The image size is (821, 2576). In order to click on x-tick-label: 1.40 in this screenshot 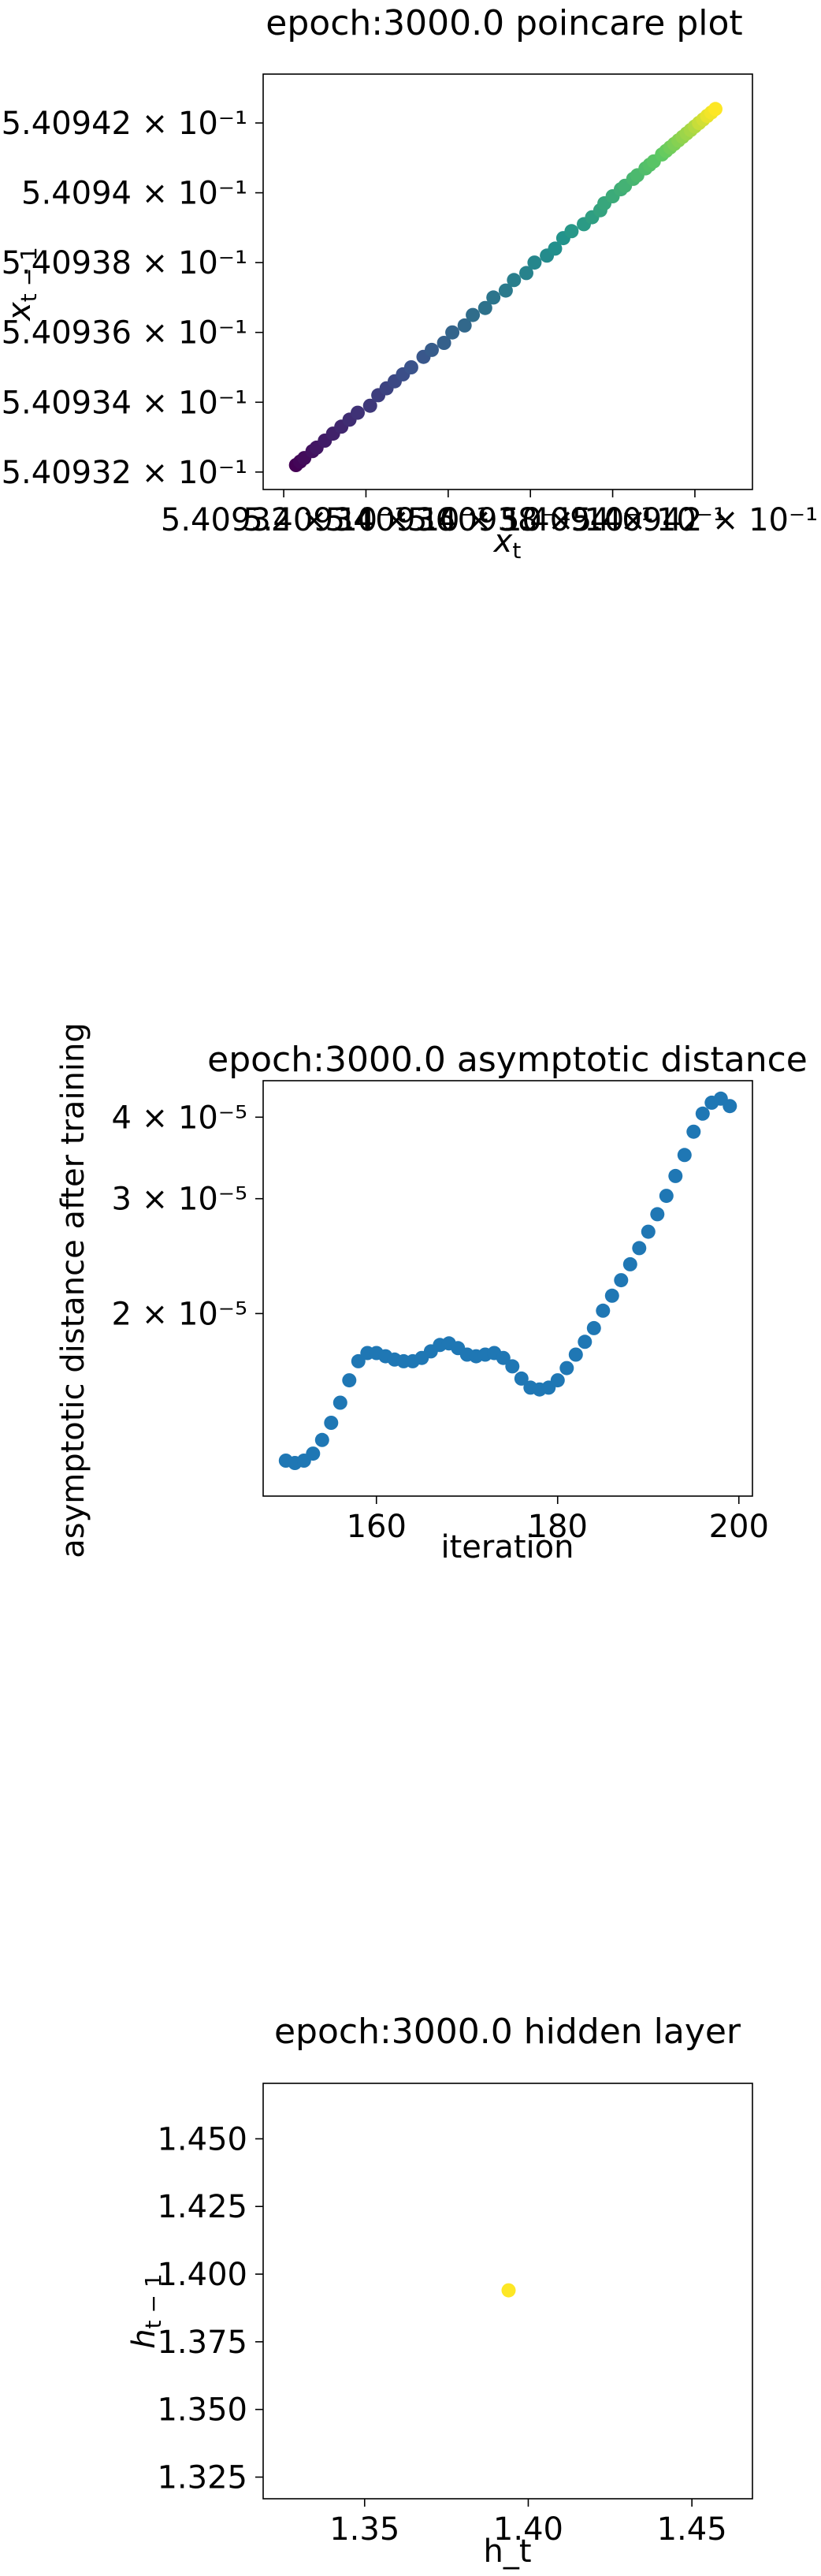, I will do `click(528, 2529)`.